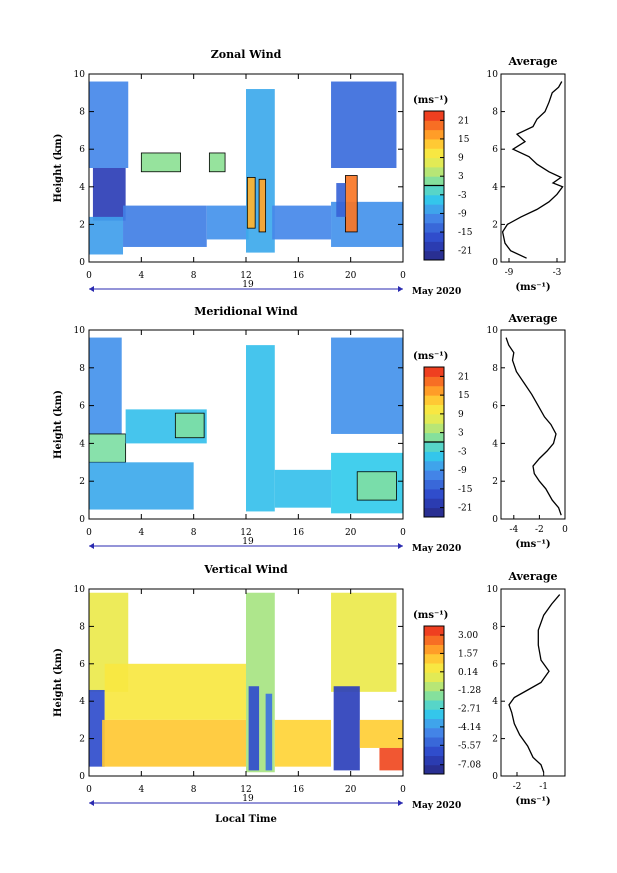 The image size is (617, 873). What do you see at coordinates (246, 819) in the screenshot?
I see `x-axis-label: Local Time` at bounding box center [246, 819].